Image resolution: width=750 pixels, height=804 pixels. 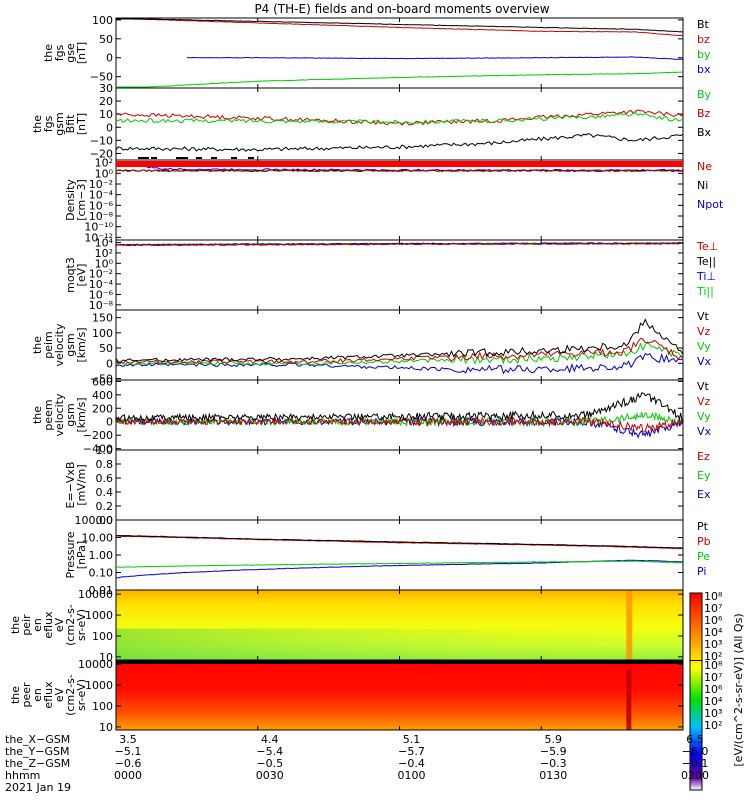 What do you see at coordinates (704, 69) in the screenshot?
I see `legend-entry: bx` at bounding box center [704, 69].